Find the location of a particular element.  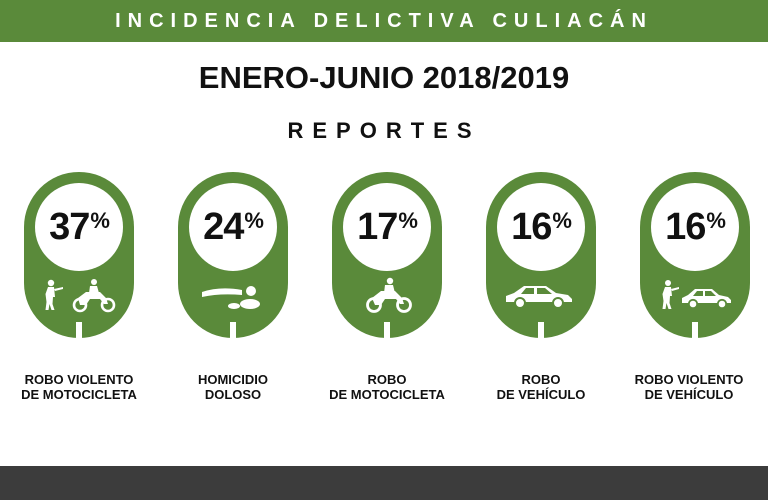

stat-label-robo-vehiculo: ROBO DE VEHÍCULO is located at coordinates (541, 387).